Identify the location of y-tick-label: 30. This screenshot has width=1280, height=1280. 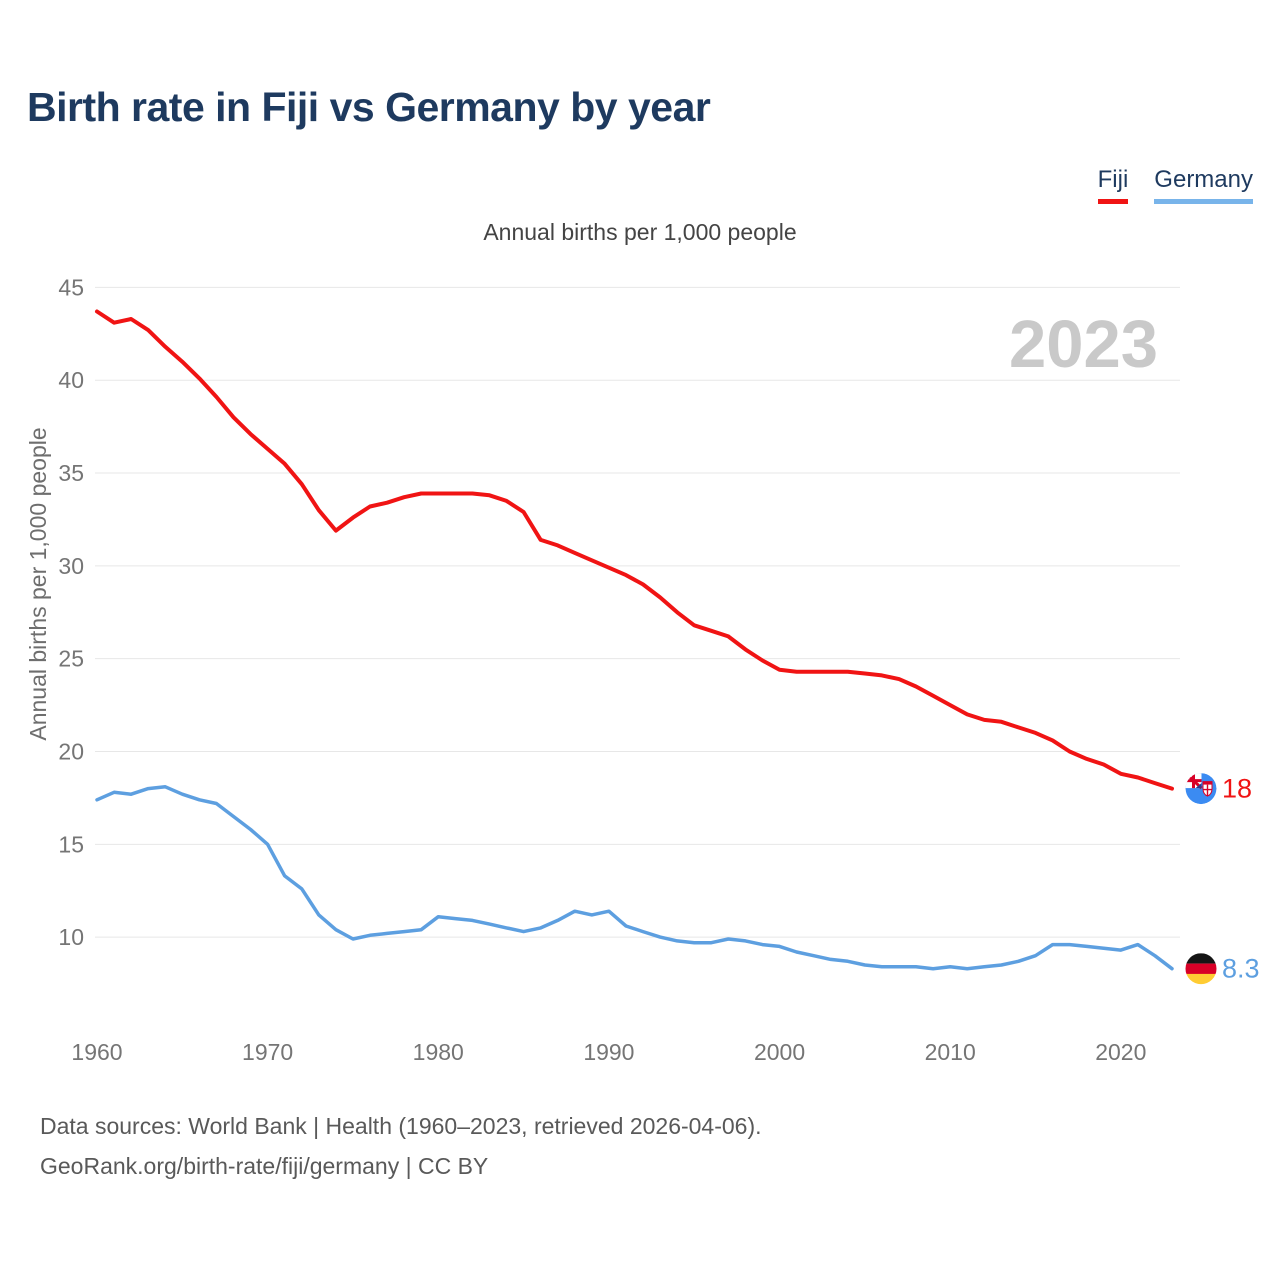
(71, 566).